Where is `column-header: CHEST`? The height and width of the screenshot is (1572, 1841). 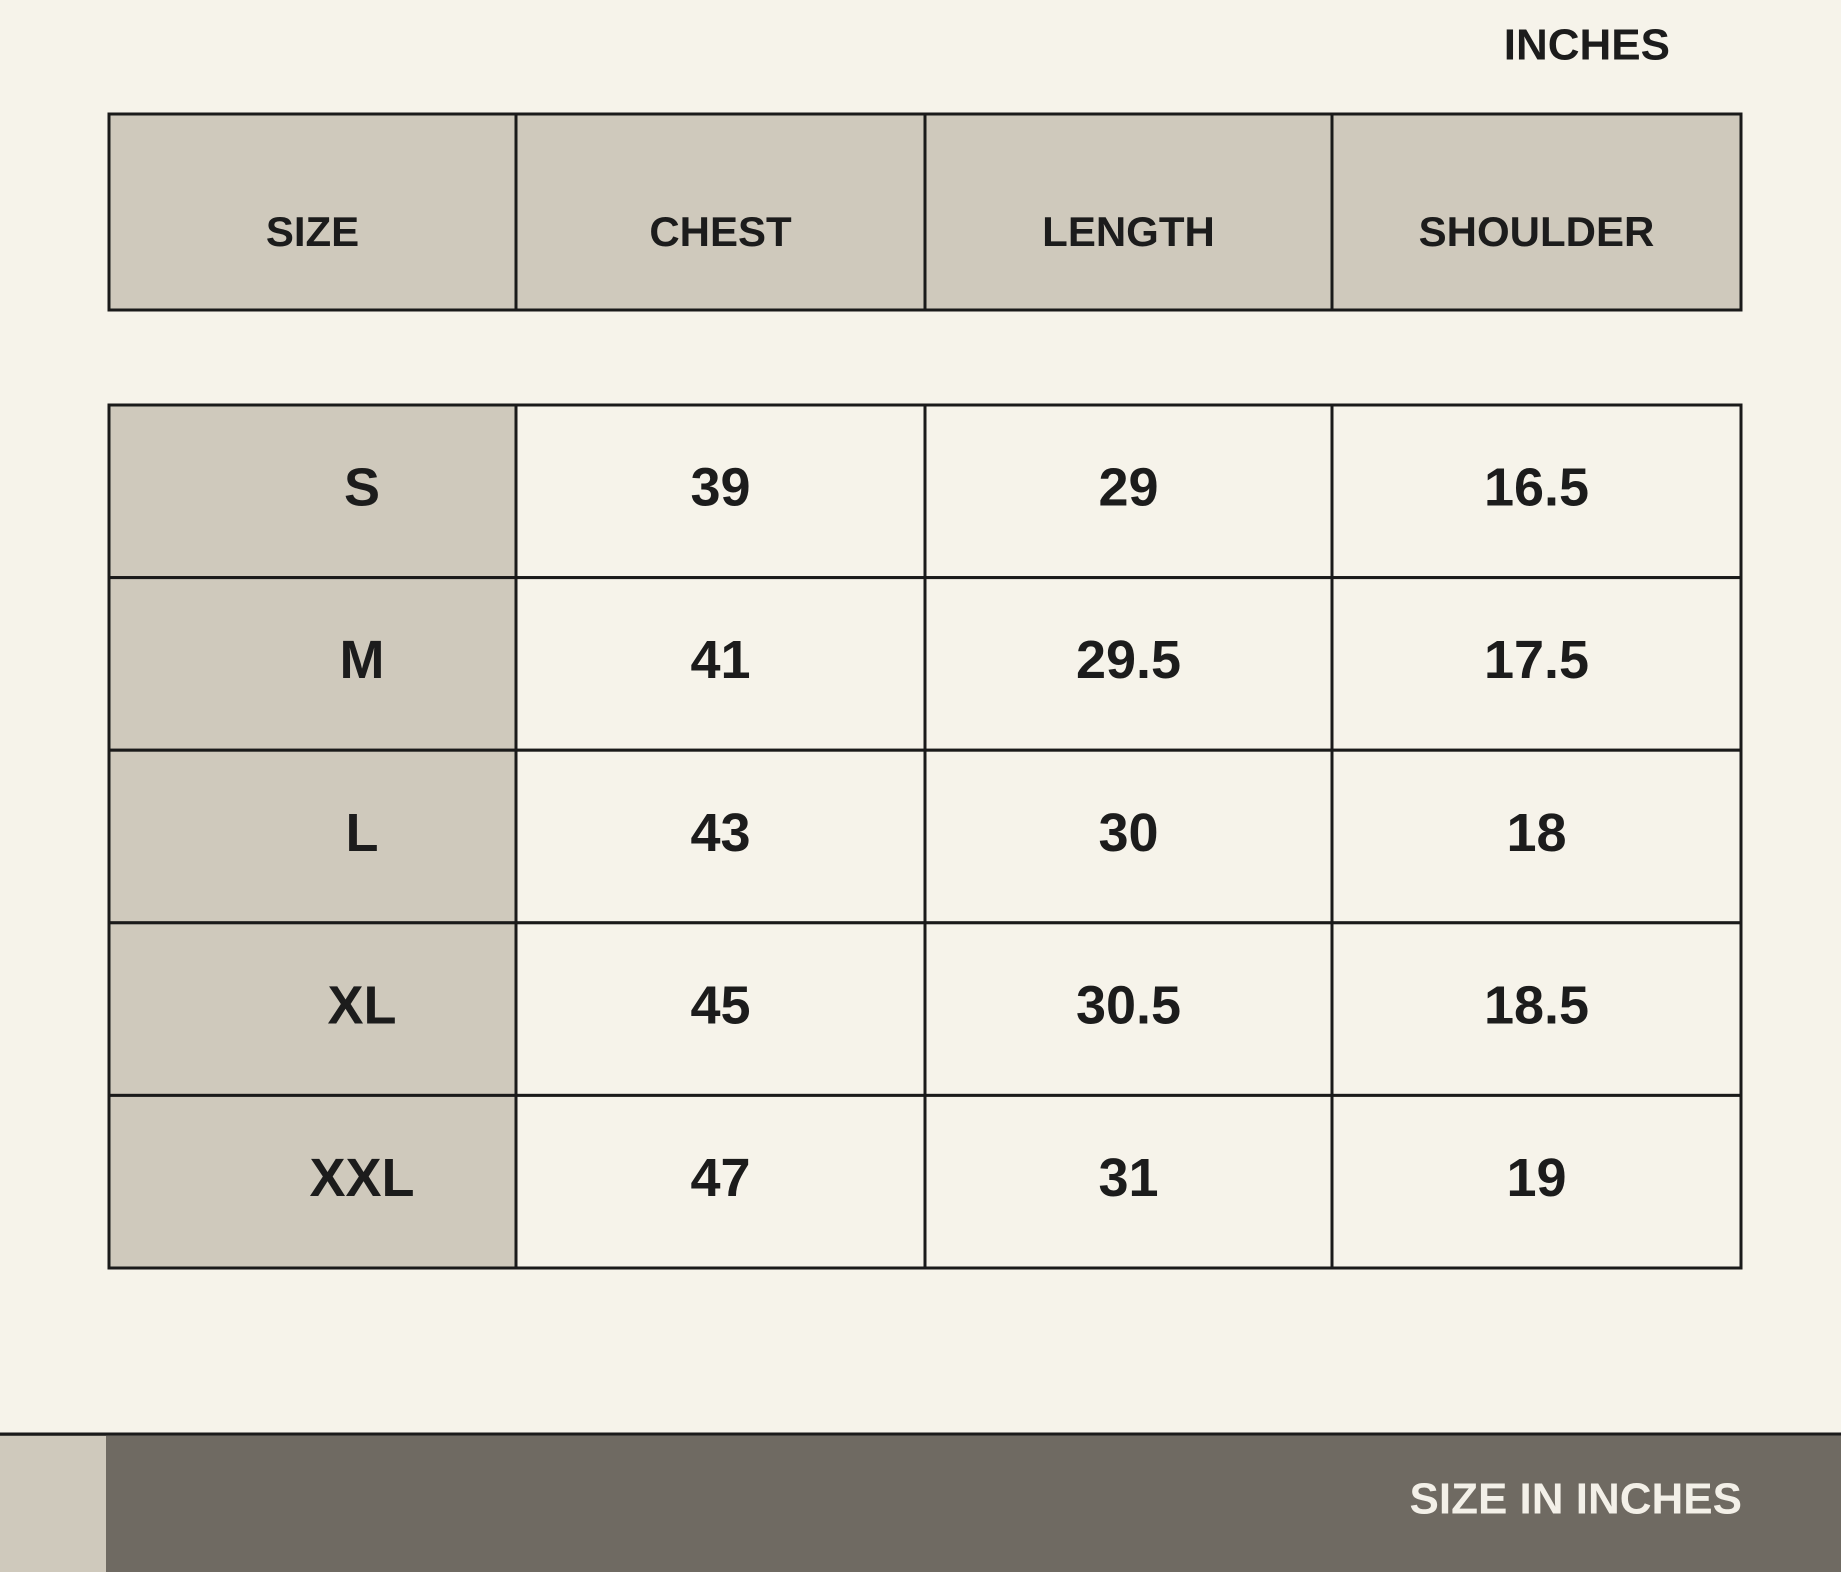
column-header: CHEST is located at coordinates (720, 231).